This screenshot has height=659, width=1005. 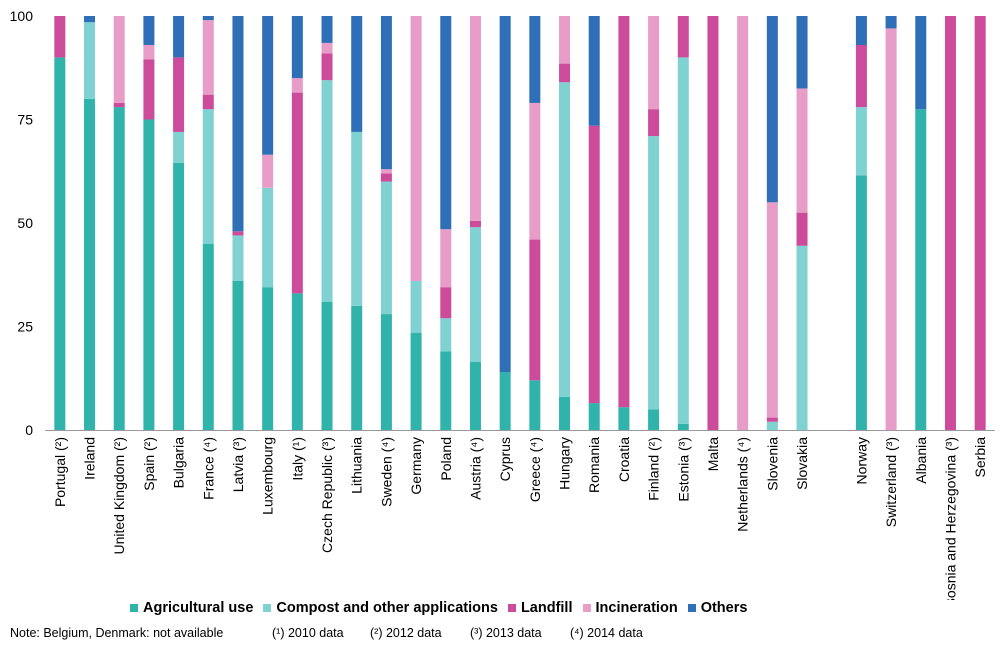 What do you see at coordinates (297, 459) in the screenshot?
I see `x-tick-label: Italy (¹)` at bounding box center [297, 459].